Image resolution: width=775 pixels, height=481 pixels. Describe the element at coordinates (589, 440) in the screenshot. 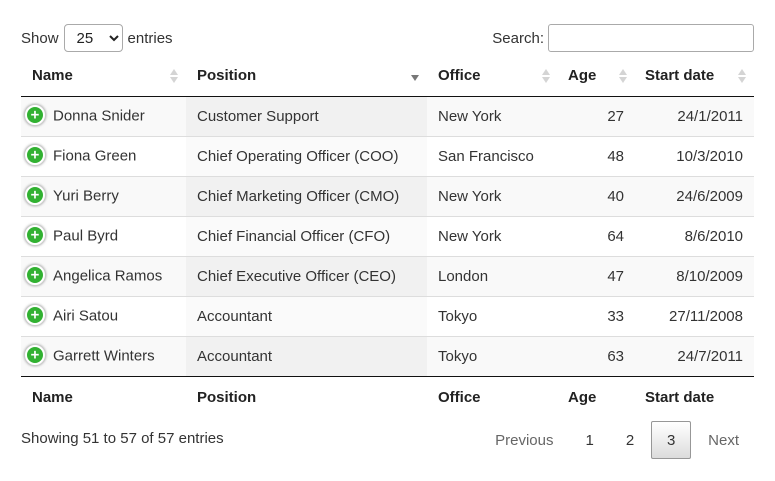

I see `page-button-1: 1` at that location.